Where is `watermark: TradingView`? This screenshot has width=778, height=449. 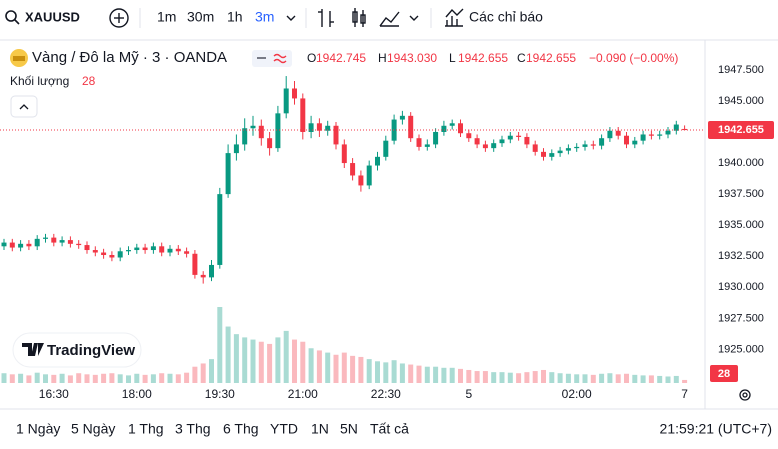 watermark: TradingView is located at coordinates (91, 350).